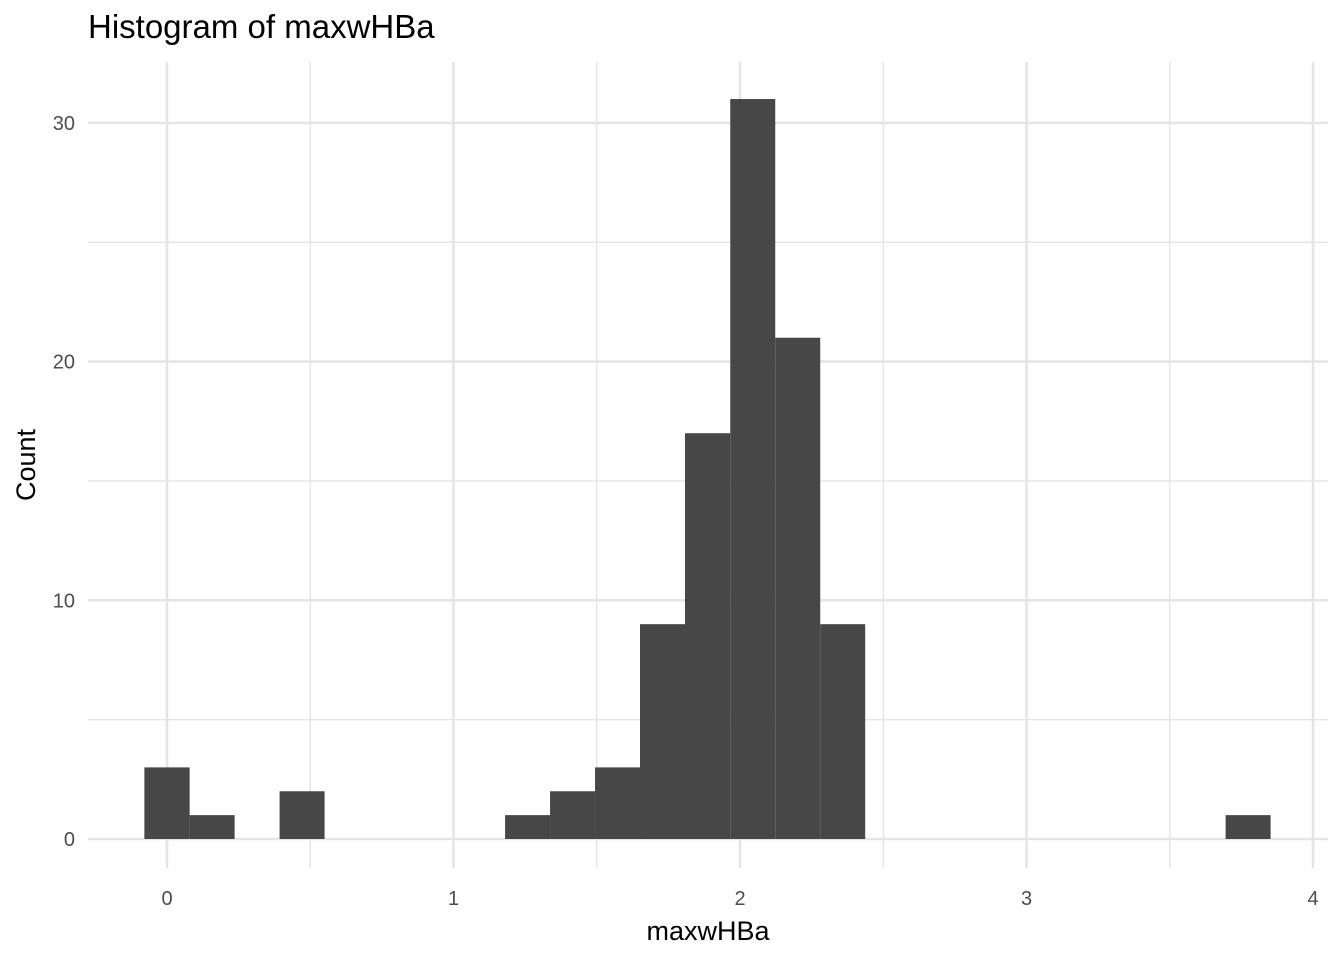 The width and height of the screenshot is (1344, 960). I want to click on x-axis-tick-labels: 0 1 2 3 4, so click(739, 899).